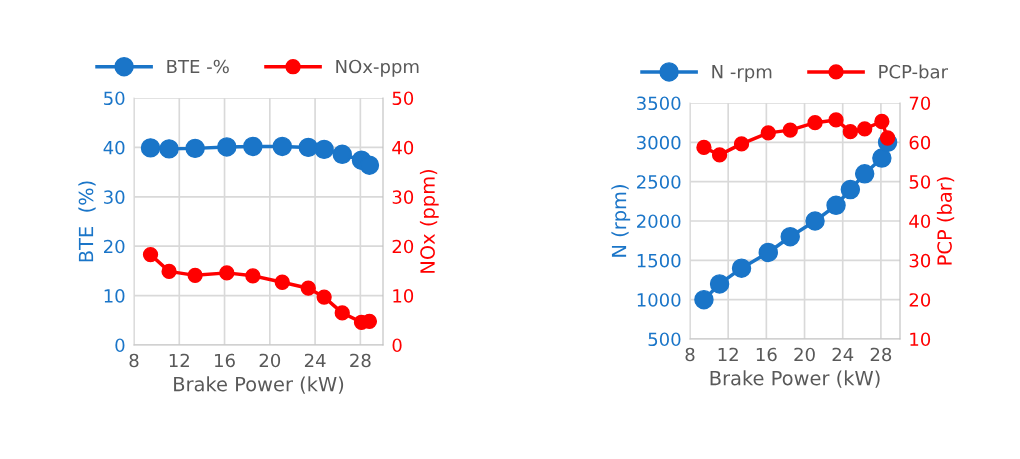  What do you see at coordinates (114, 147) in the screenshot?
I see `y-tick-label: 40` at bounding box center [114, 147].